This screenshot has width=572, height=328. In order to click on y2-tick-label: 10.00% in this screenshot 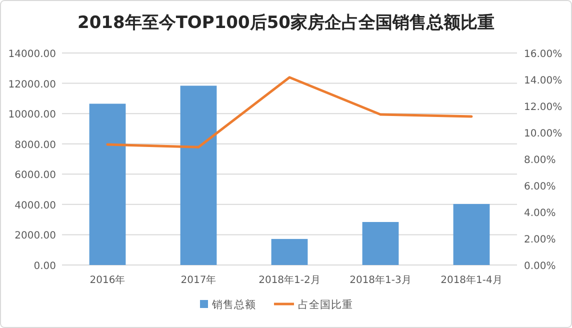, I will do `click(543, 134)`.